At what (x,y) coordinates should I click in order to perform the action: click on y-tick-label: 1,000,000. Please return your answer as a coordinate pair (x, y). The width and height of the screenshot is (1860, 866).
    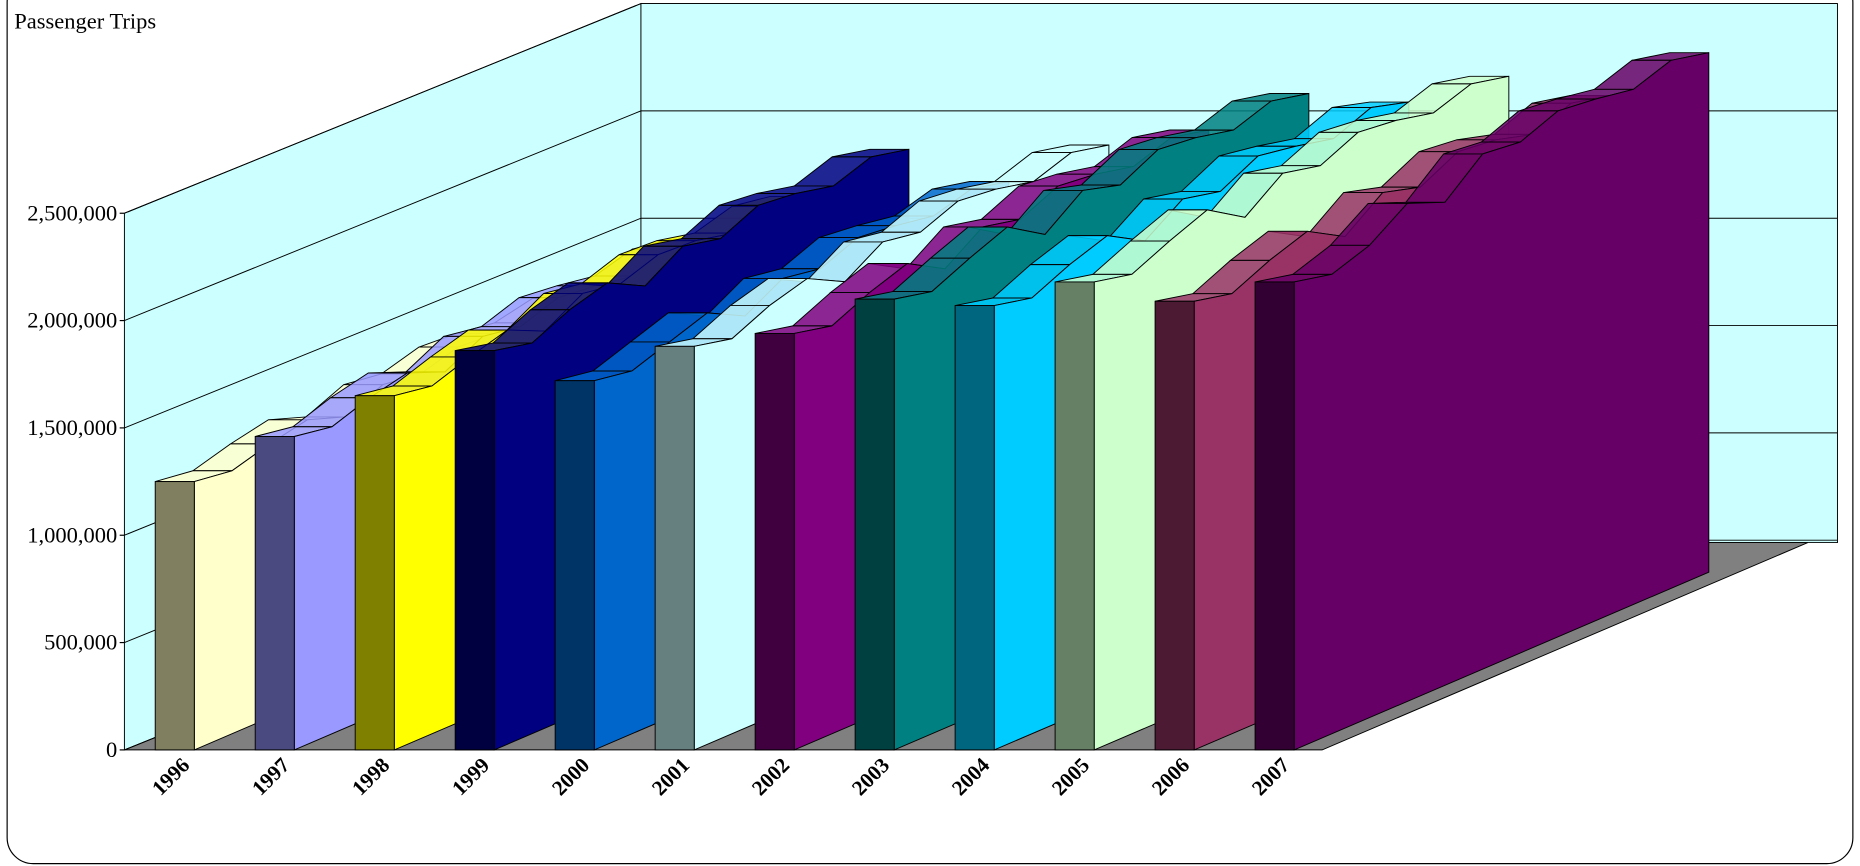
    Looking at the image, I should click on (72, 534).